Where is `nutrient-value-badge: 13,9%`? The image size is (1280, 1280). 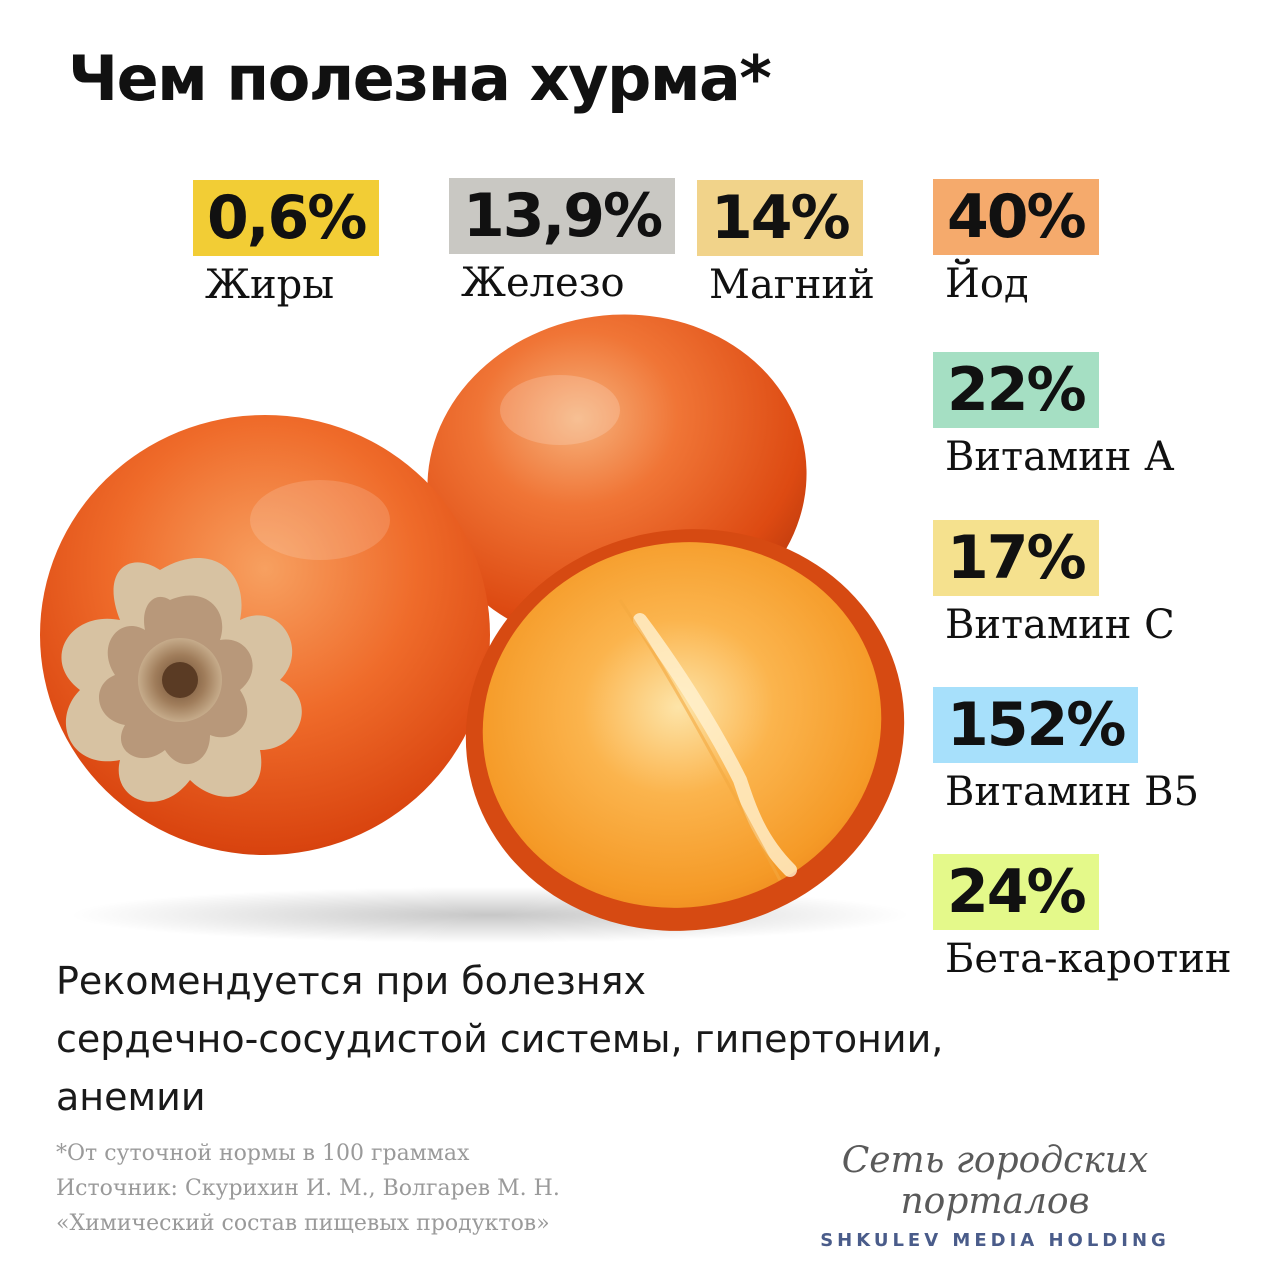
nutrient-value-badge: 13,9% is located at coordinates (562, 216).